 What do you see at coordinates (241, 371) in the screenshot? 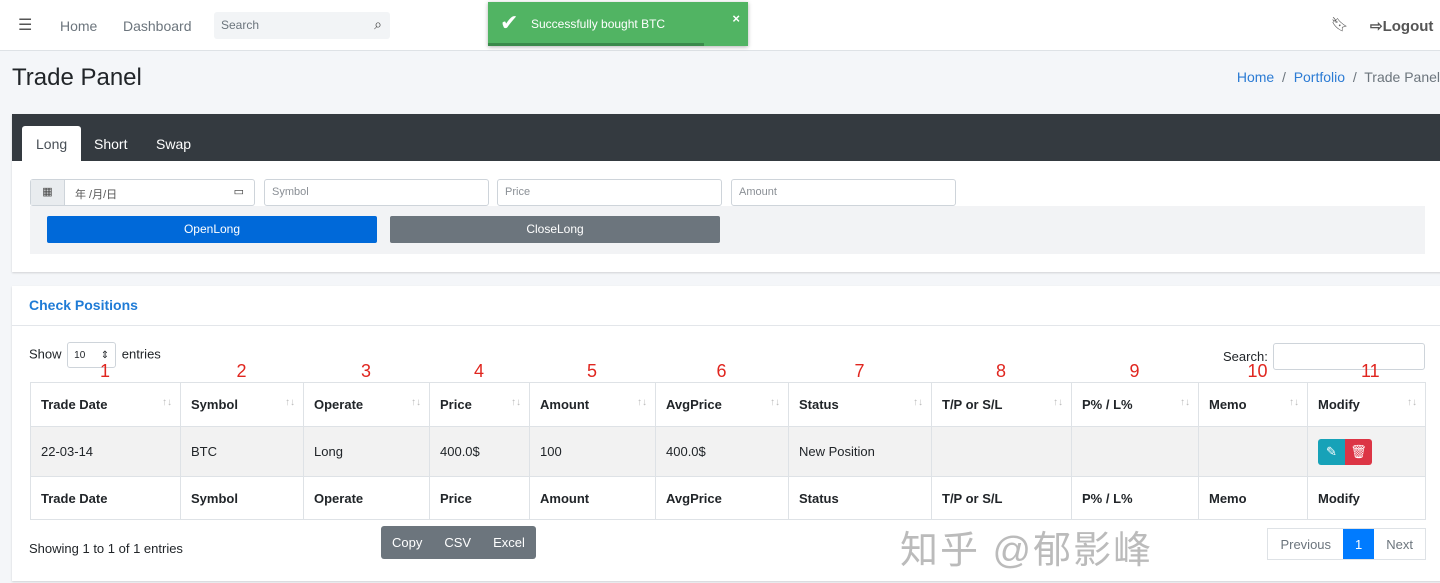
I see `column-annotation: 2` at bounding box center [241, 371].